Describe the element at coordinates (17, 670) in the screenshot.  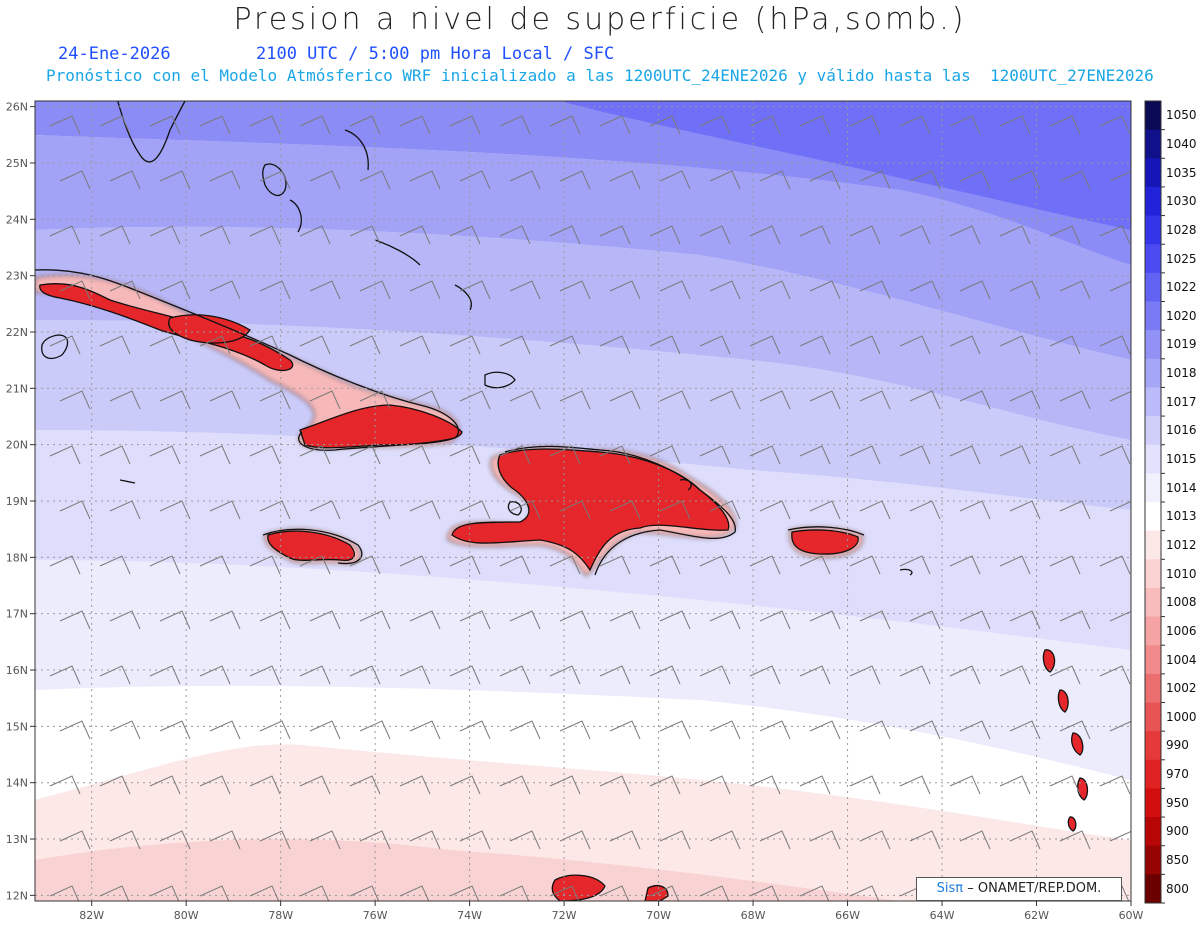
I see `lat-label: 16N` at that location.